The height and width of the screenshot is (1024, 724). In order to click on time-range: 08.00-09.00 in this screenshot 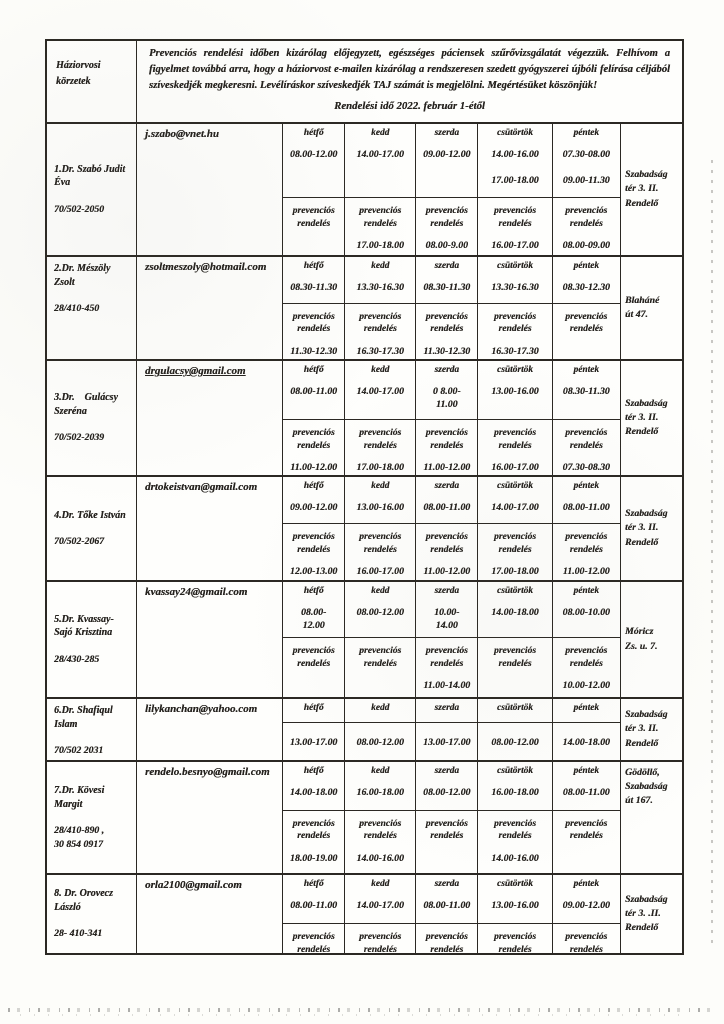, I will do `click(586, 246)`.